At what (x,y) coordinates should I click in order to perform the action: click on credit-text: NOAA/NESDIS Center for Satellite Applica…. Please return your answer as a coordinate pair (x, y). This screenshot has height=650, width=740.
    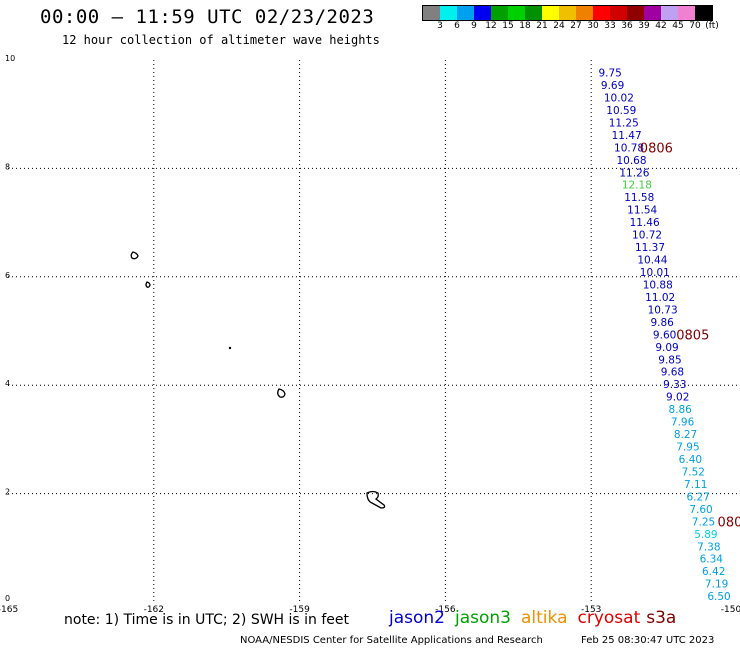
    Looking at the image, I should click on (391, 640).